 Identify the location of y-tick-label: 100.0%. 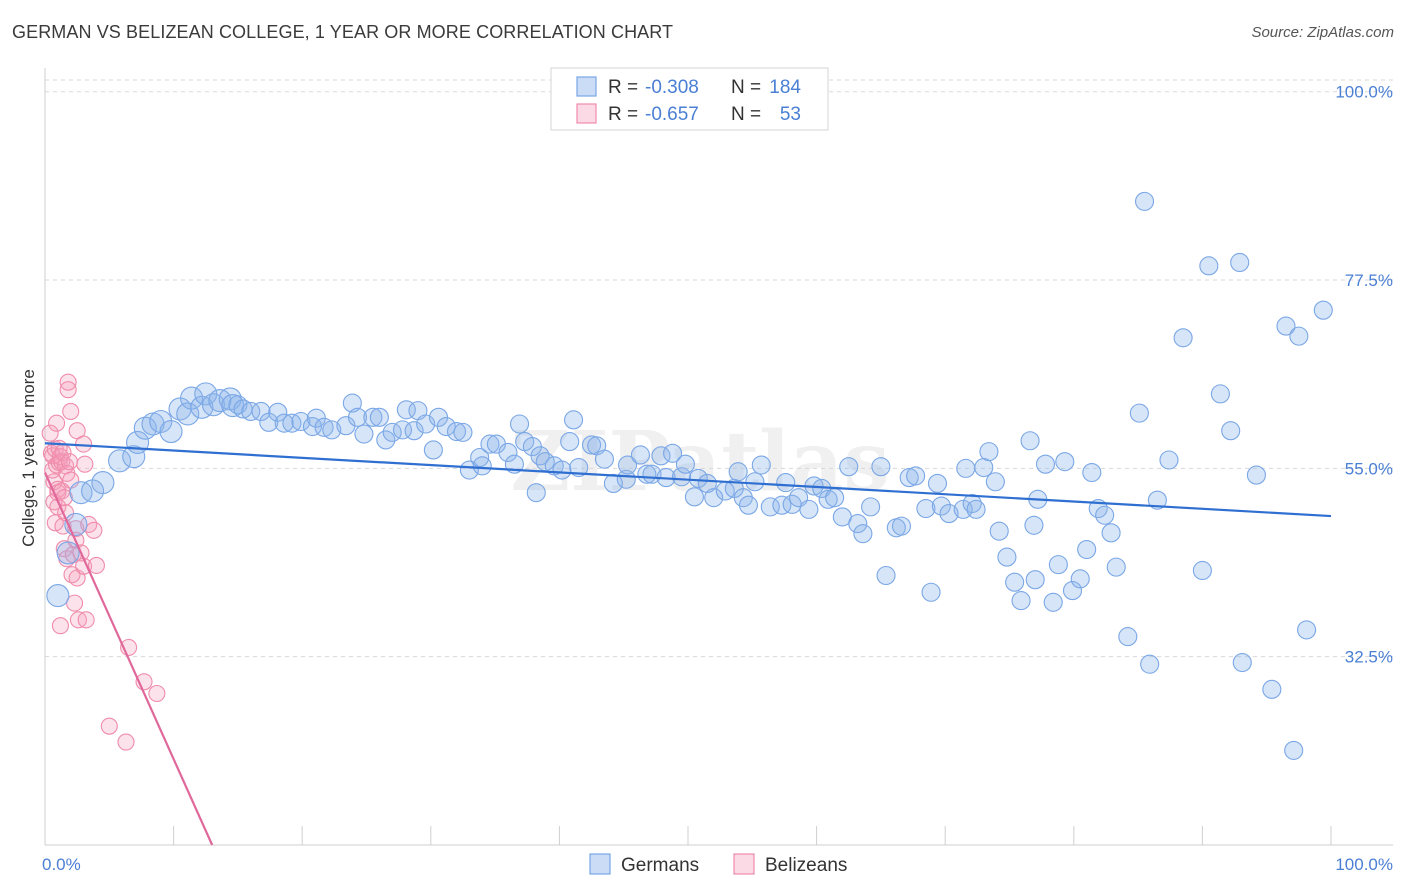
(1364, 92).